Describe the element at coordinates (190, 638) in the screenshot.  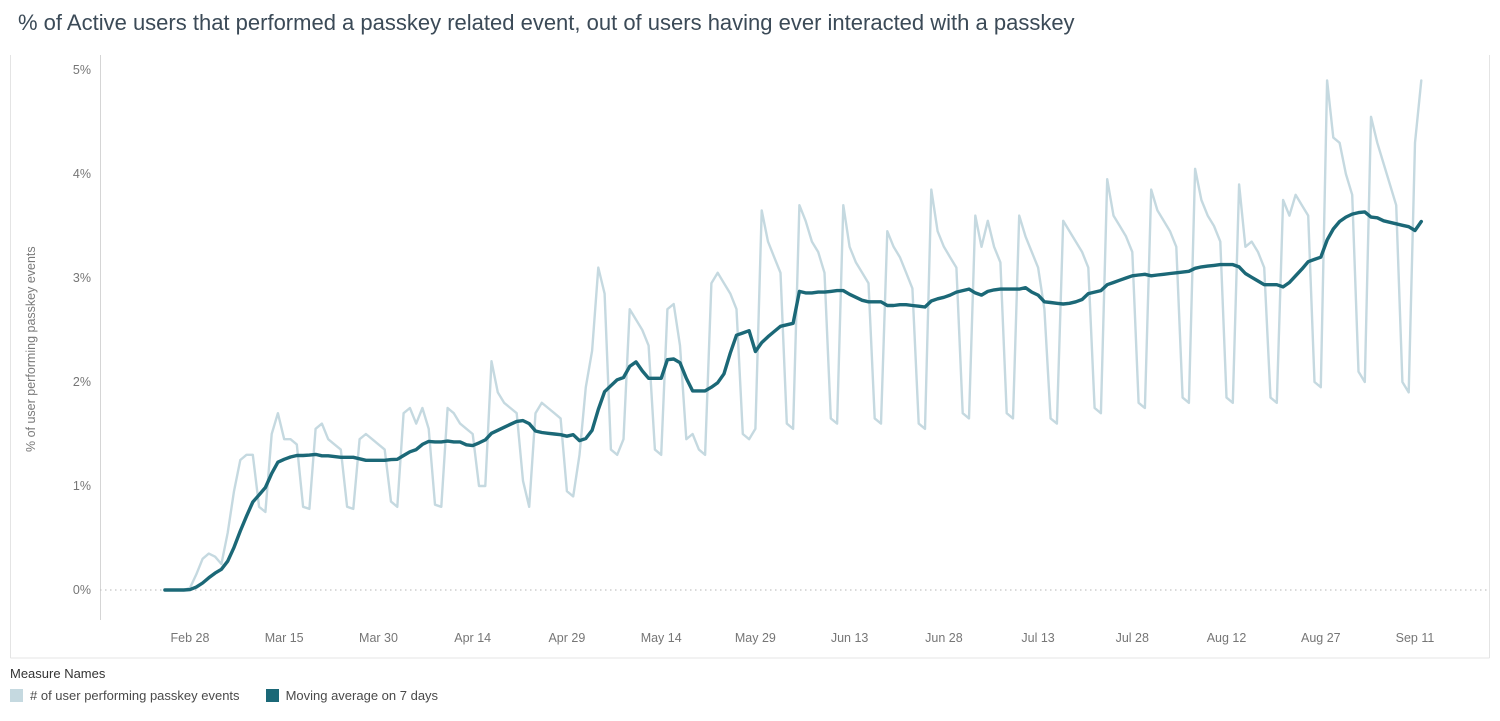
I see `x-tick-label: Feb 28` at that location.